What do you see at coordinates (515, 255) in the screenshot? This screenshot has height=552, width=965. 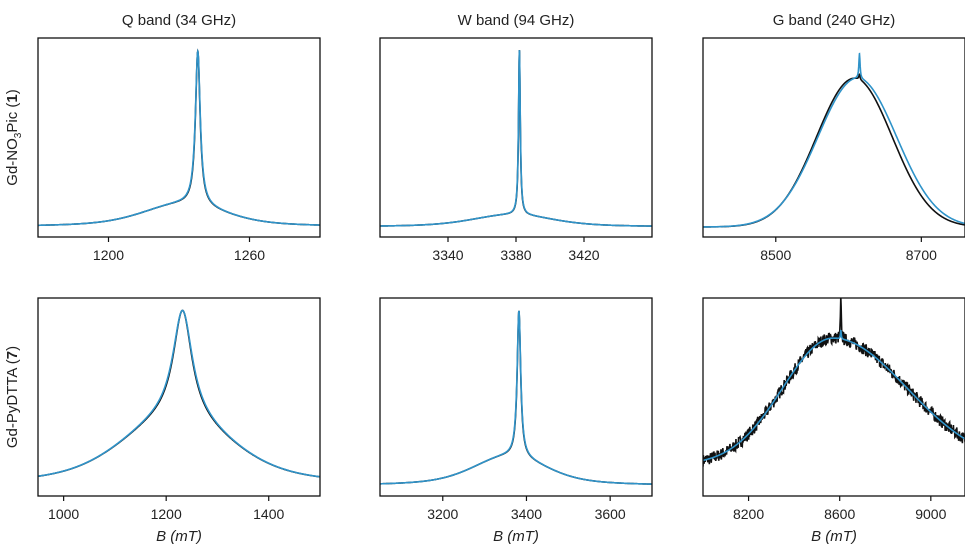 I see `x-tick-label: 3380` at bounding box center [515, 255].